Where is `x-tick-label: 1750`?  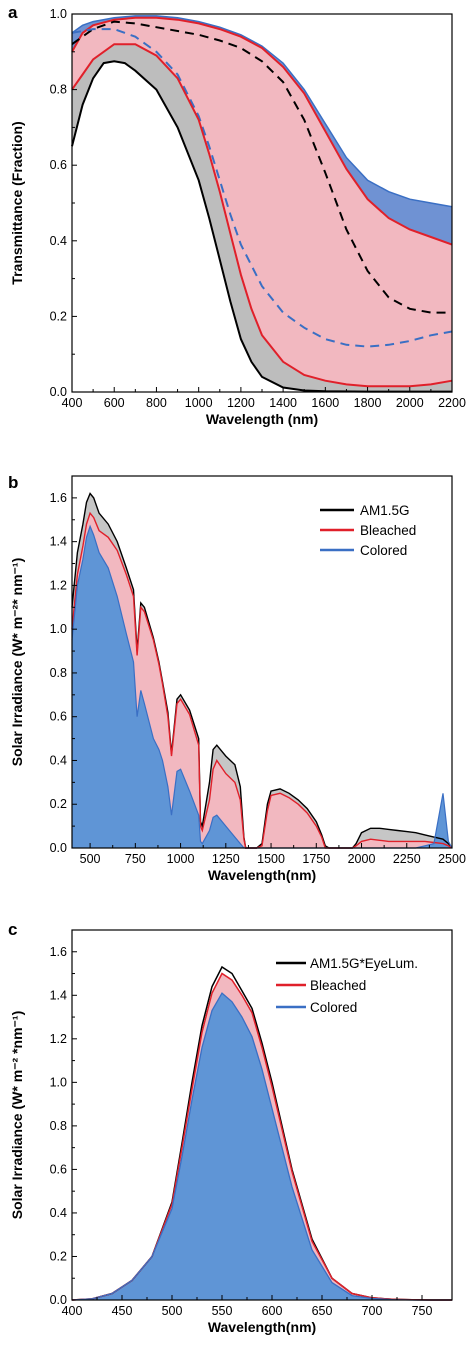 x-tick-label: 1750 is located at coordinates (316, 859).